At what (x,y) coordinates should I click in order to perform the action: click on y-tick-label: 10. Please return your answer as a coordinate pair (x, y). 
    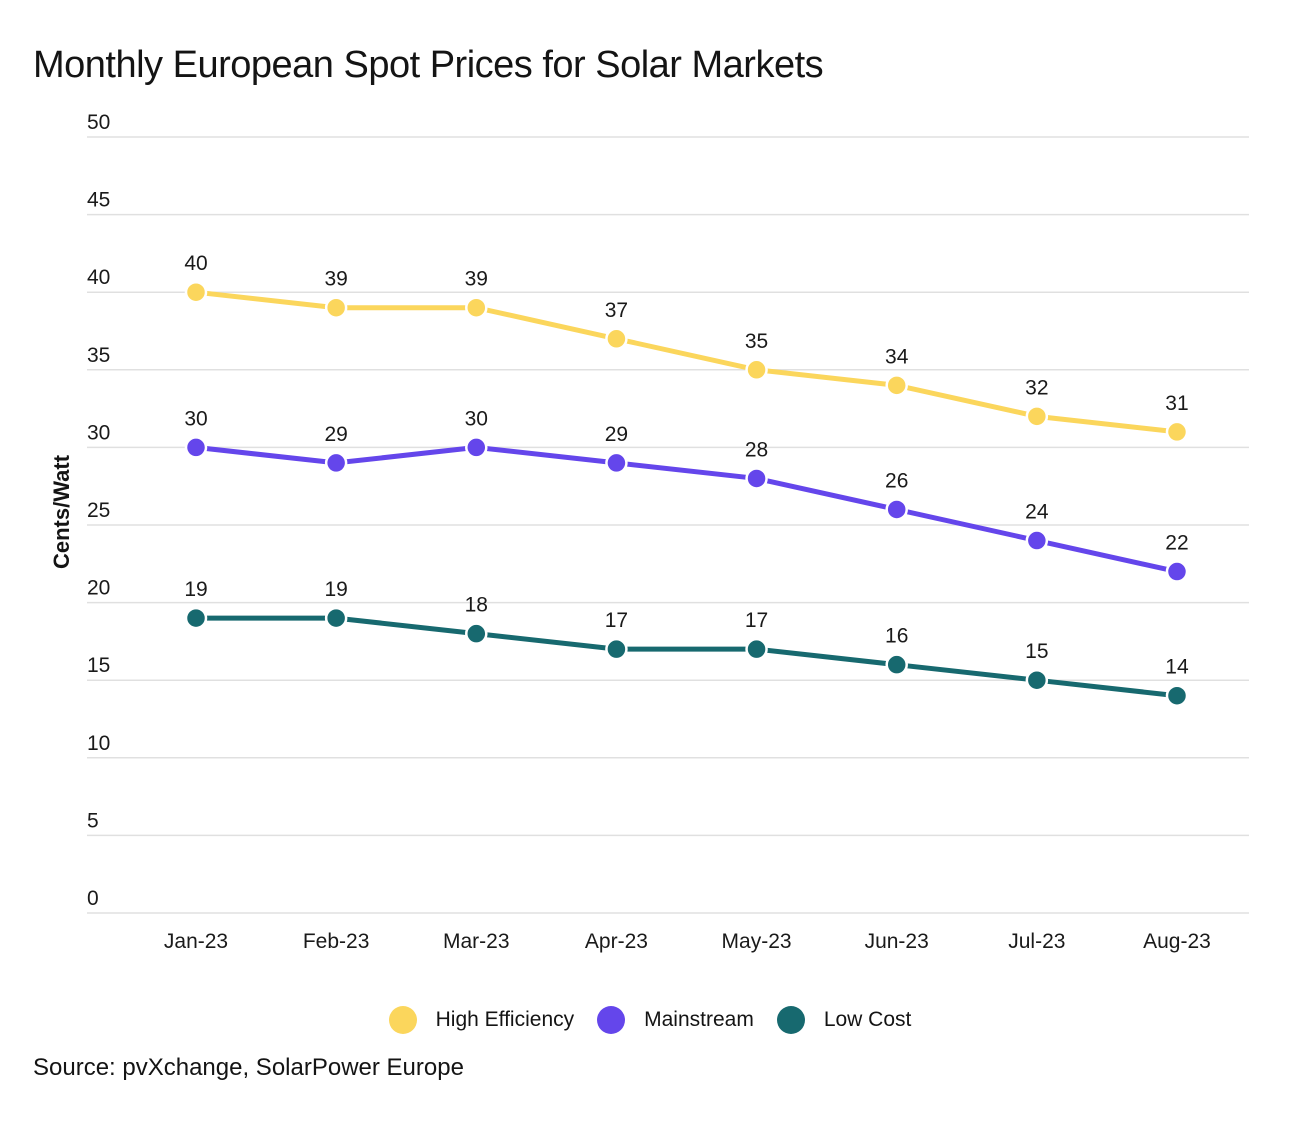
    Looking at the image, I should click on (98, 743).